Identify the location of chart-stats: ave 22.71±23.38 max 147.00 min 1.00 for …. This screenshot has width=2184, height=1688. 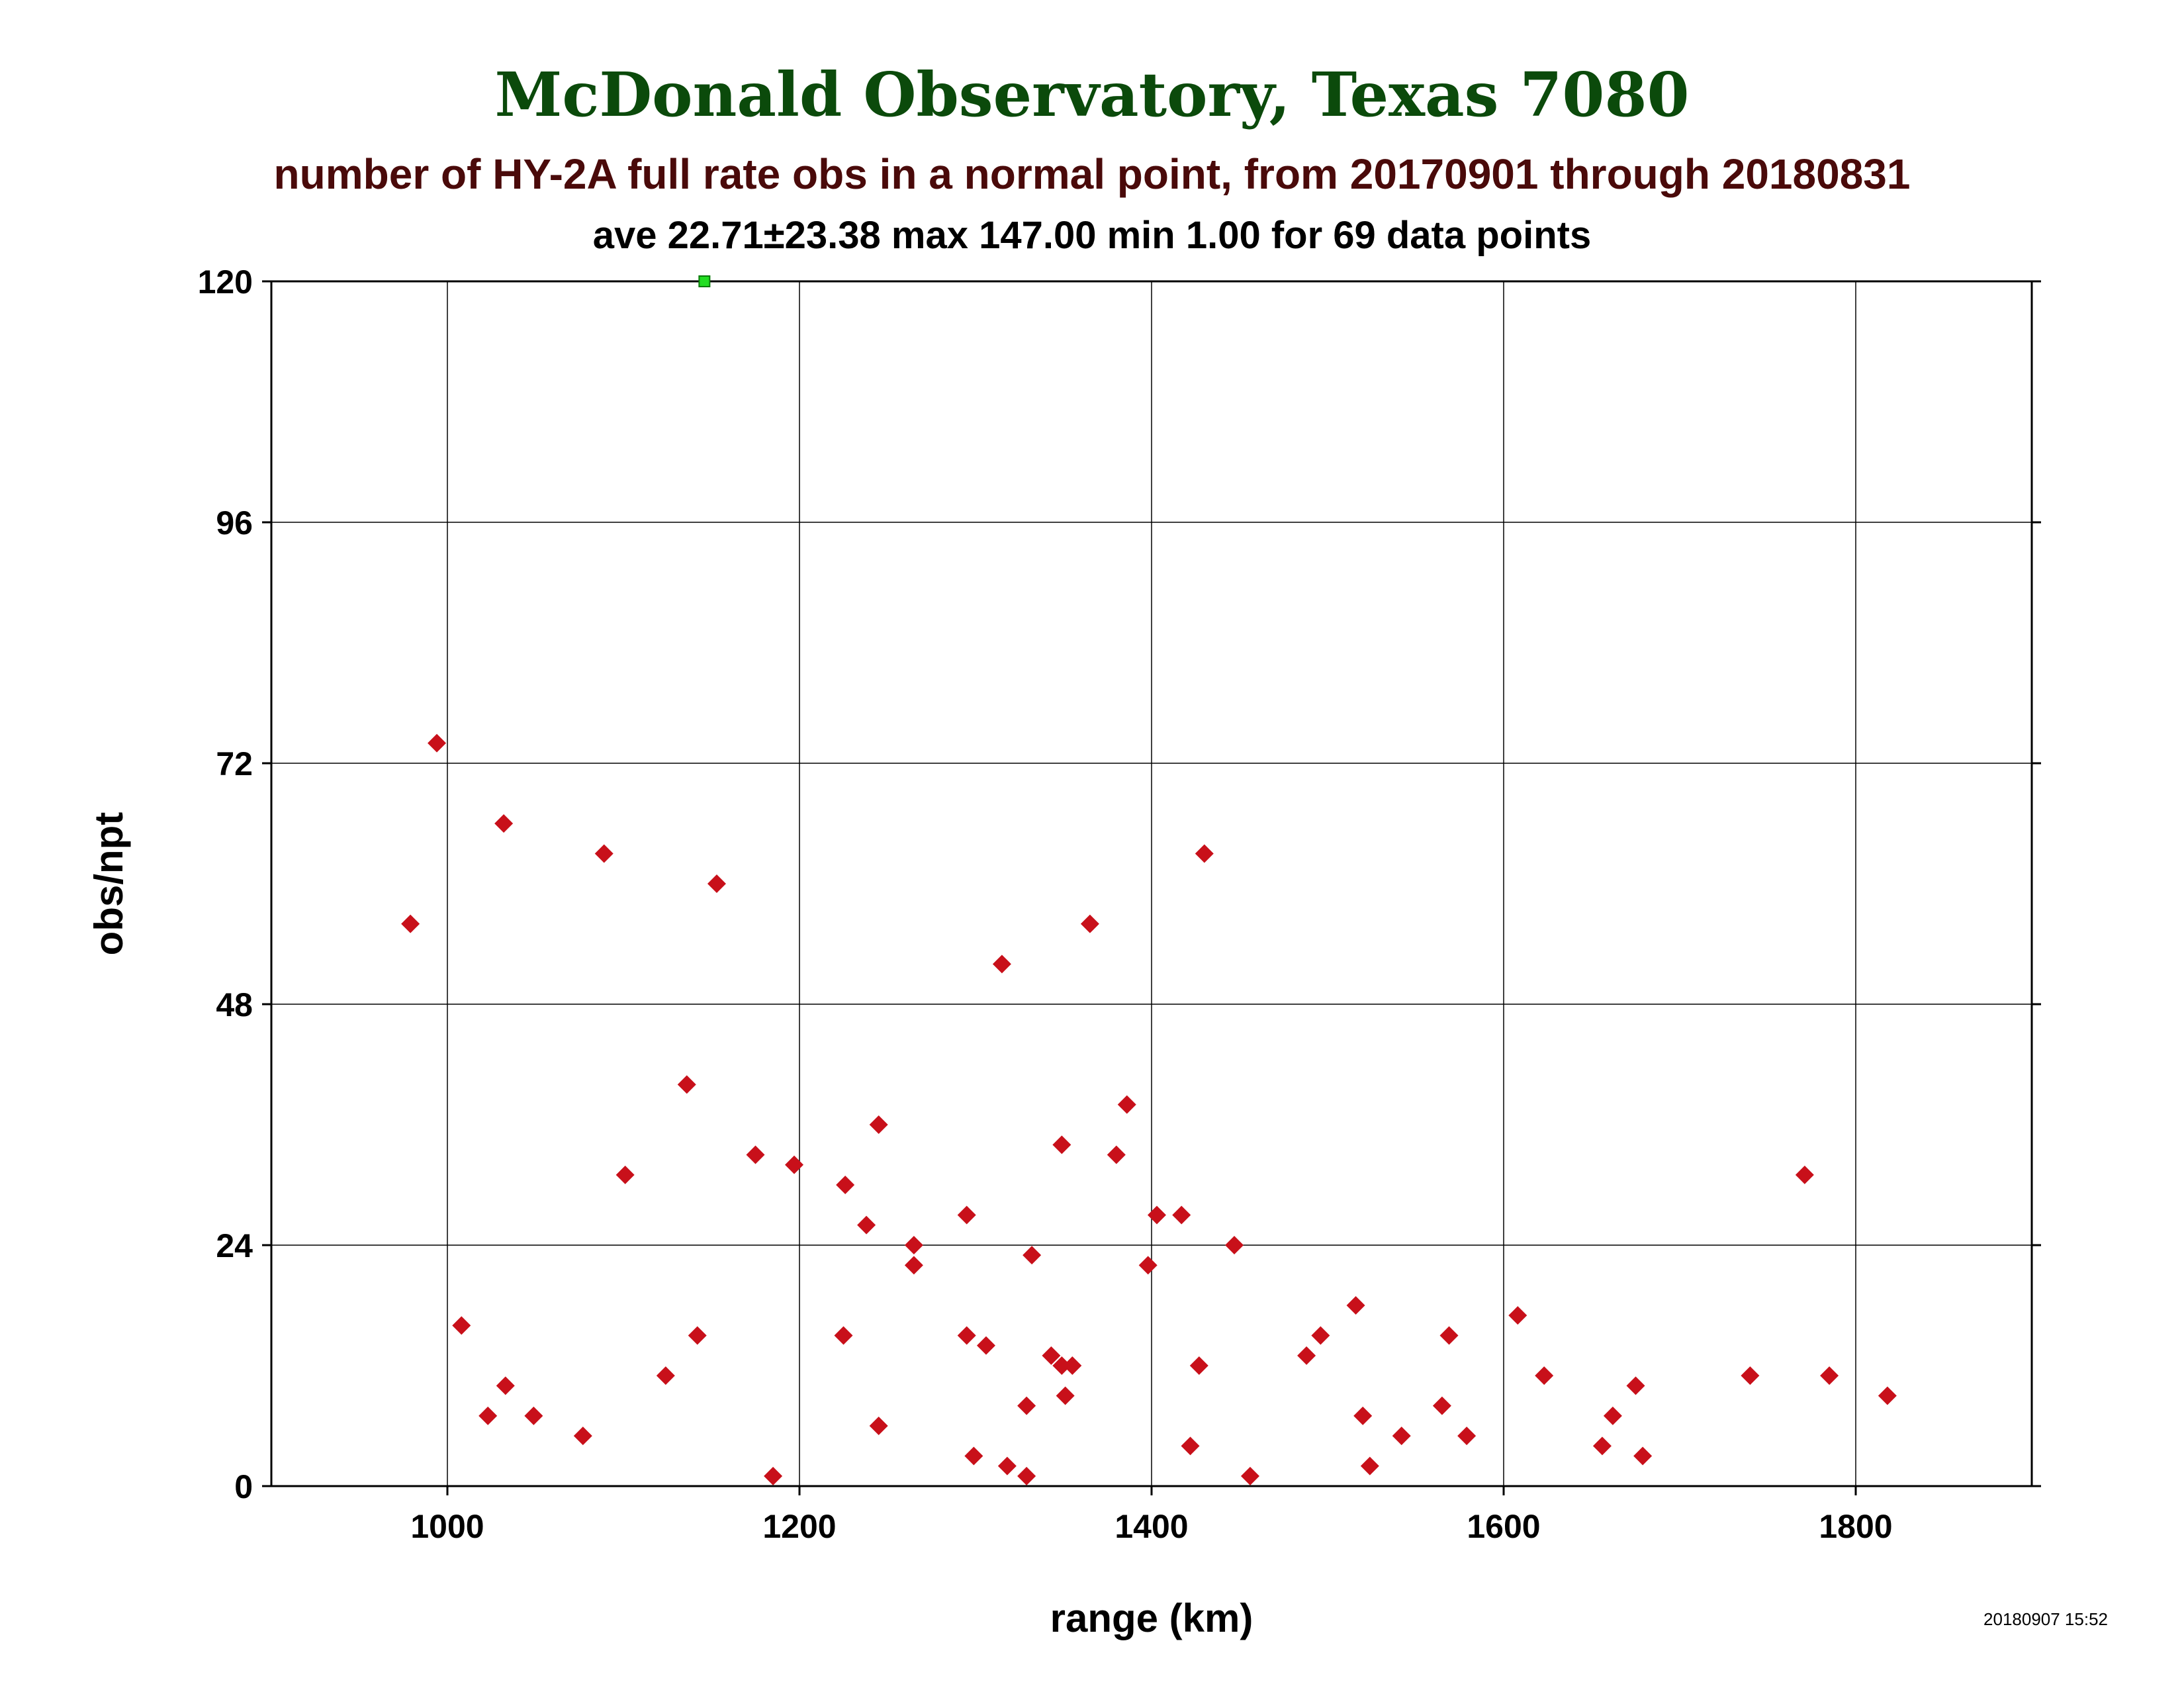
(1092, 235).